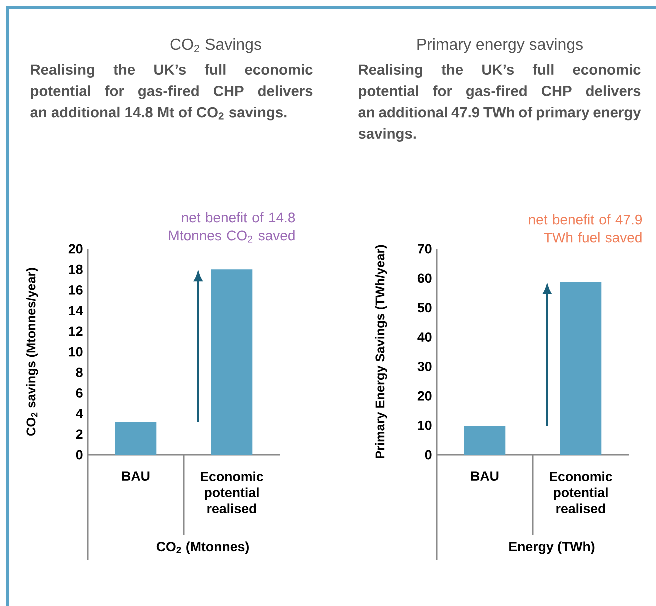 This screenshot has height=606, width=656. What do you see at coordinates (425, 279) in the screenshot?
I see `y-tick-label: 60` at bounding box center [425, 279].